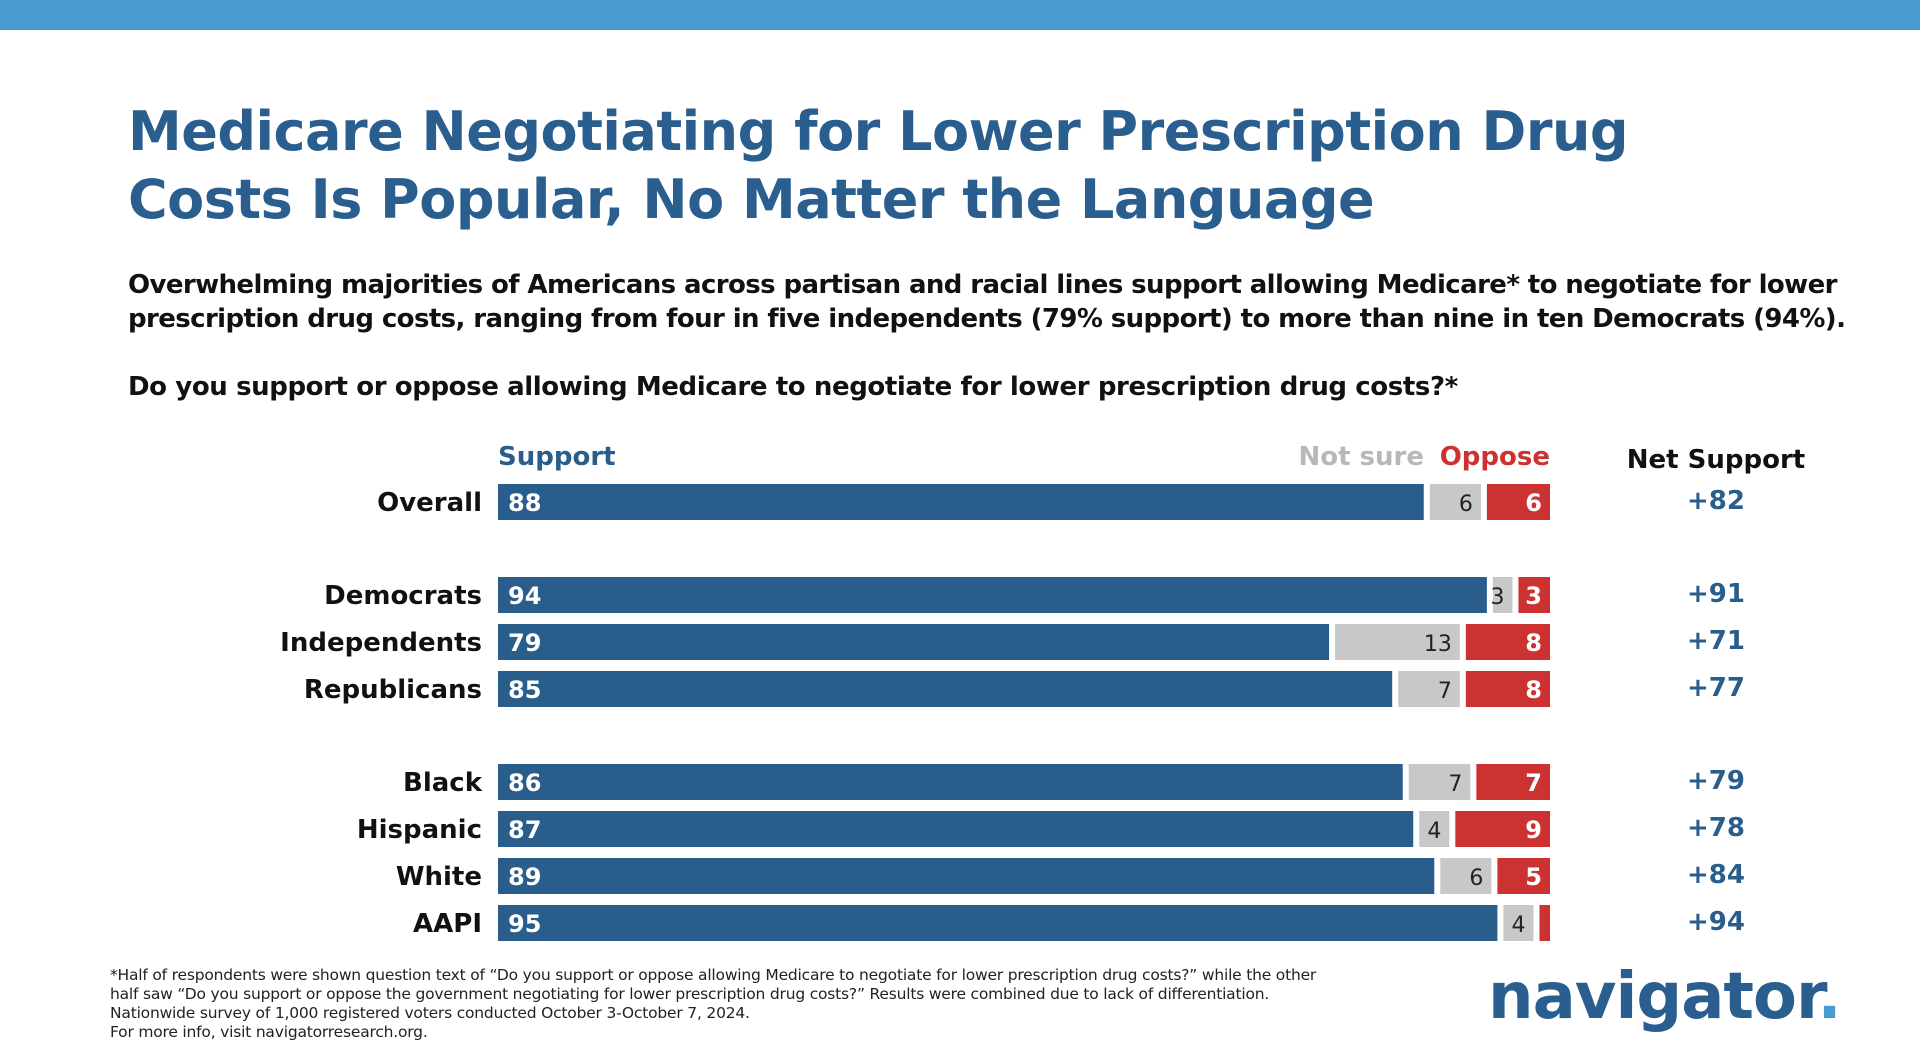 The width and height of the screenshot is (1920, 1058). Describe the element at coordinates (1716, 781) in the screenshot. I see `net-support-value: +79` at that location.